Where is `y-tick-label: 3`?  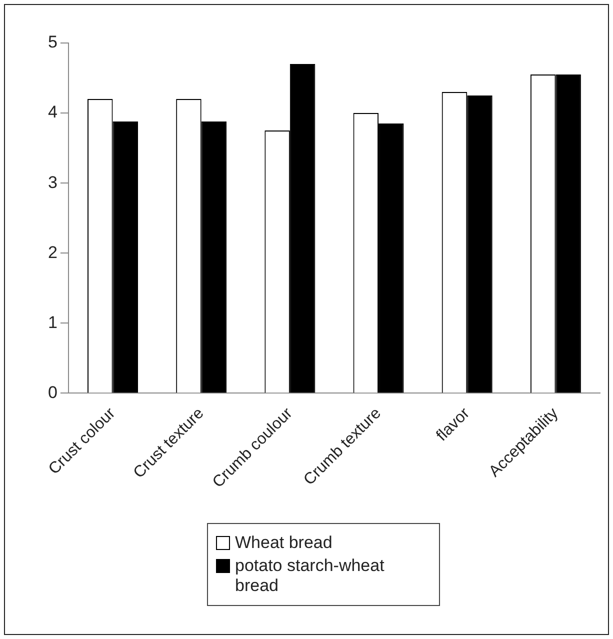 y-tick-label: 3 is located at coordinates (53, 182).